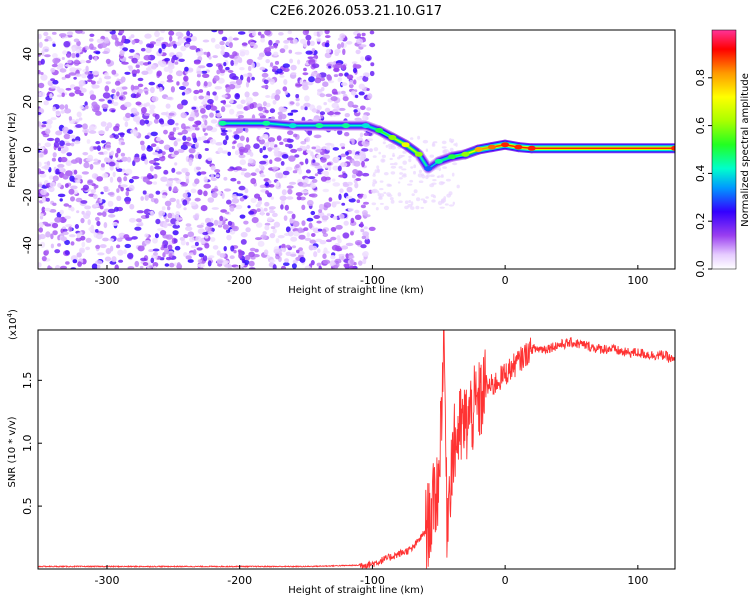 The width and height of the screenshot is (750, 600). I want to click on spectrogram-x-label: Height of straight line (km), so click(356, 290).